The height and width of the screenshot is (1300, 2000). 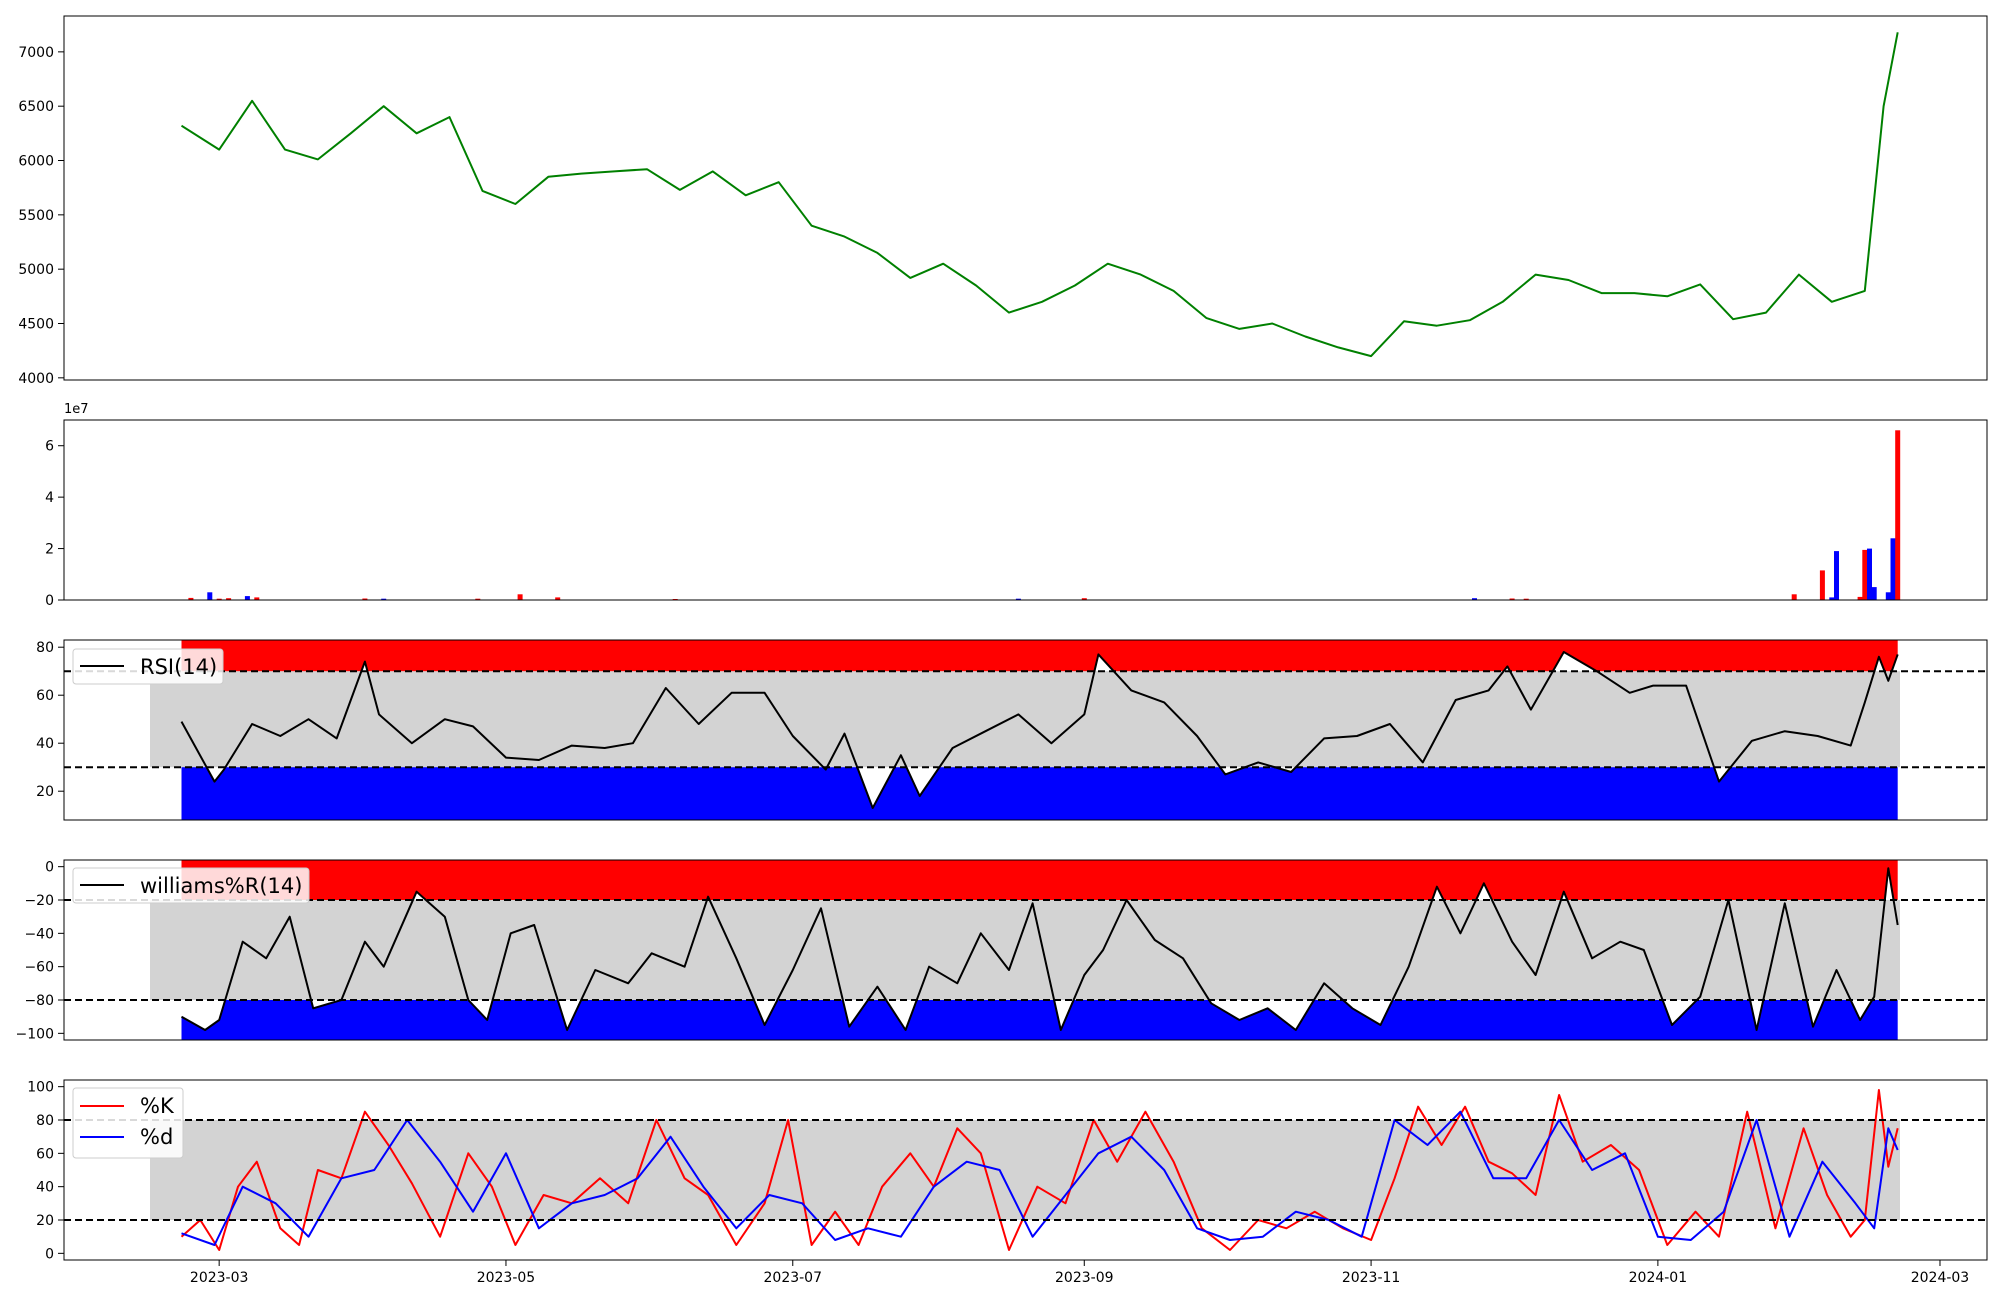 I want to click on rsi-y-ticks: 20 40 60 80, so click(x=50, y=720).